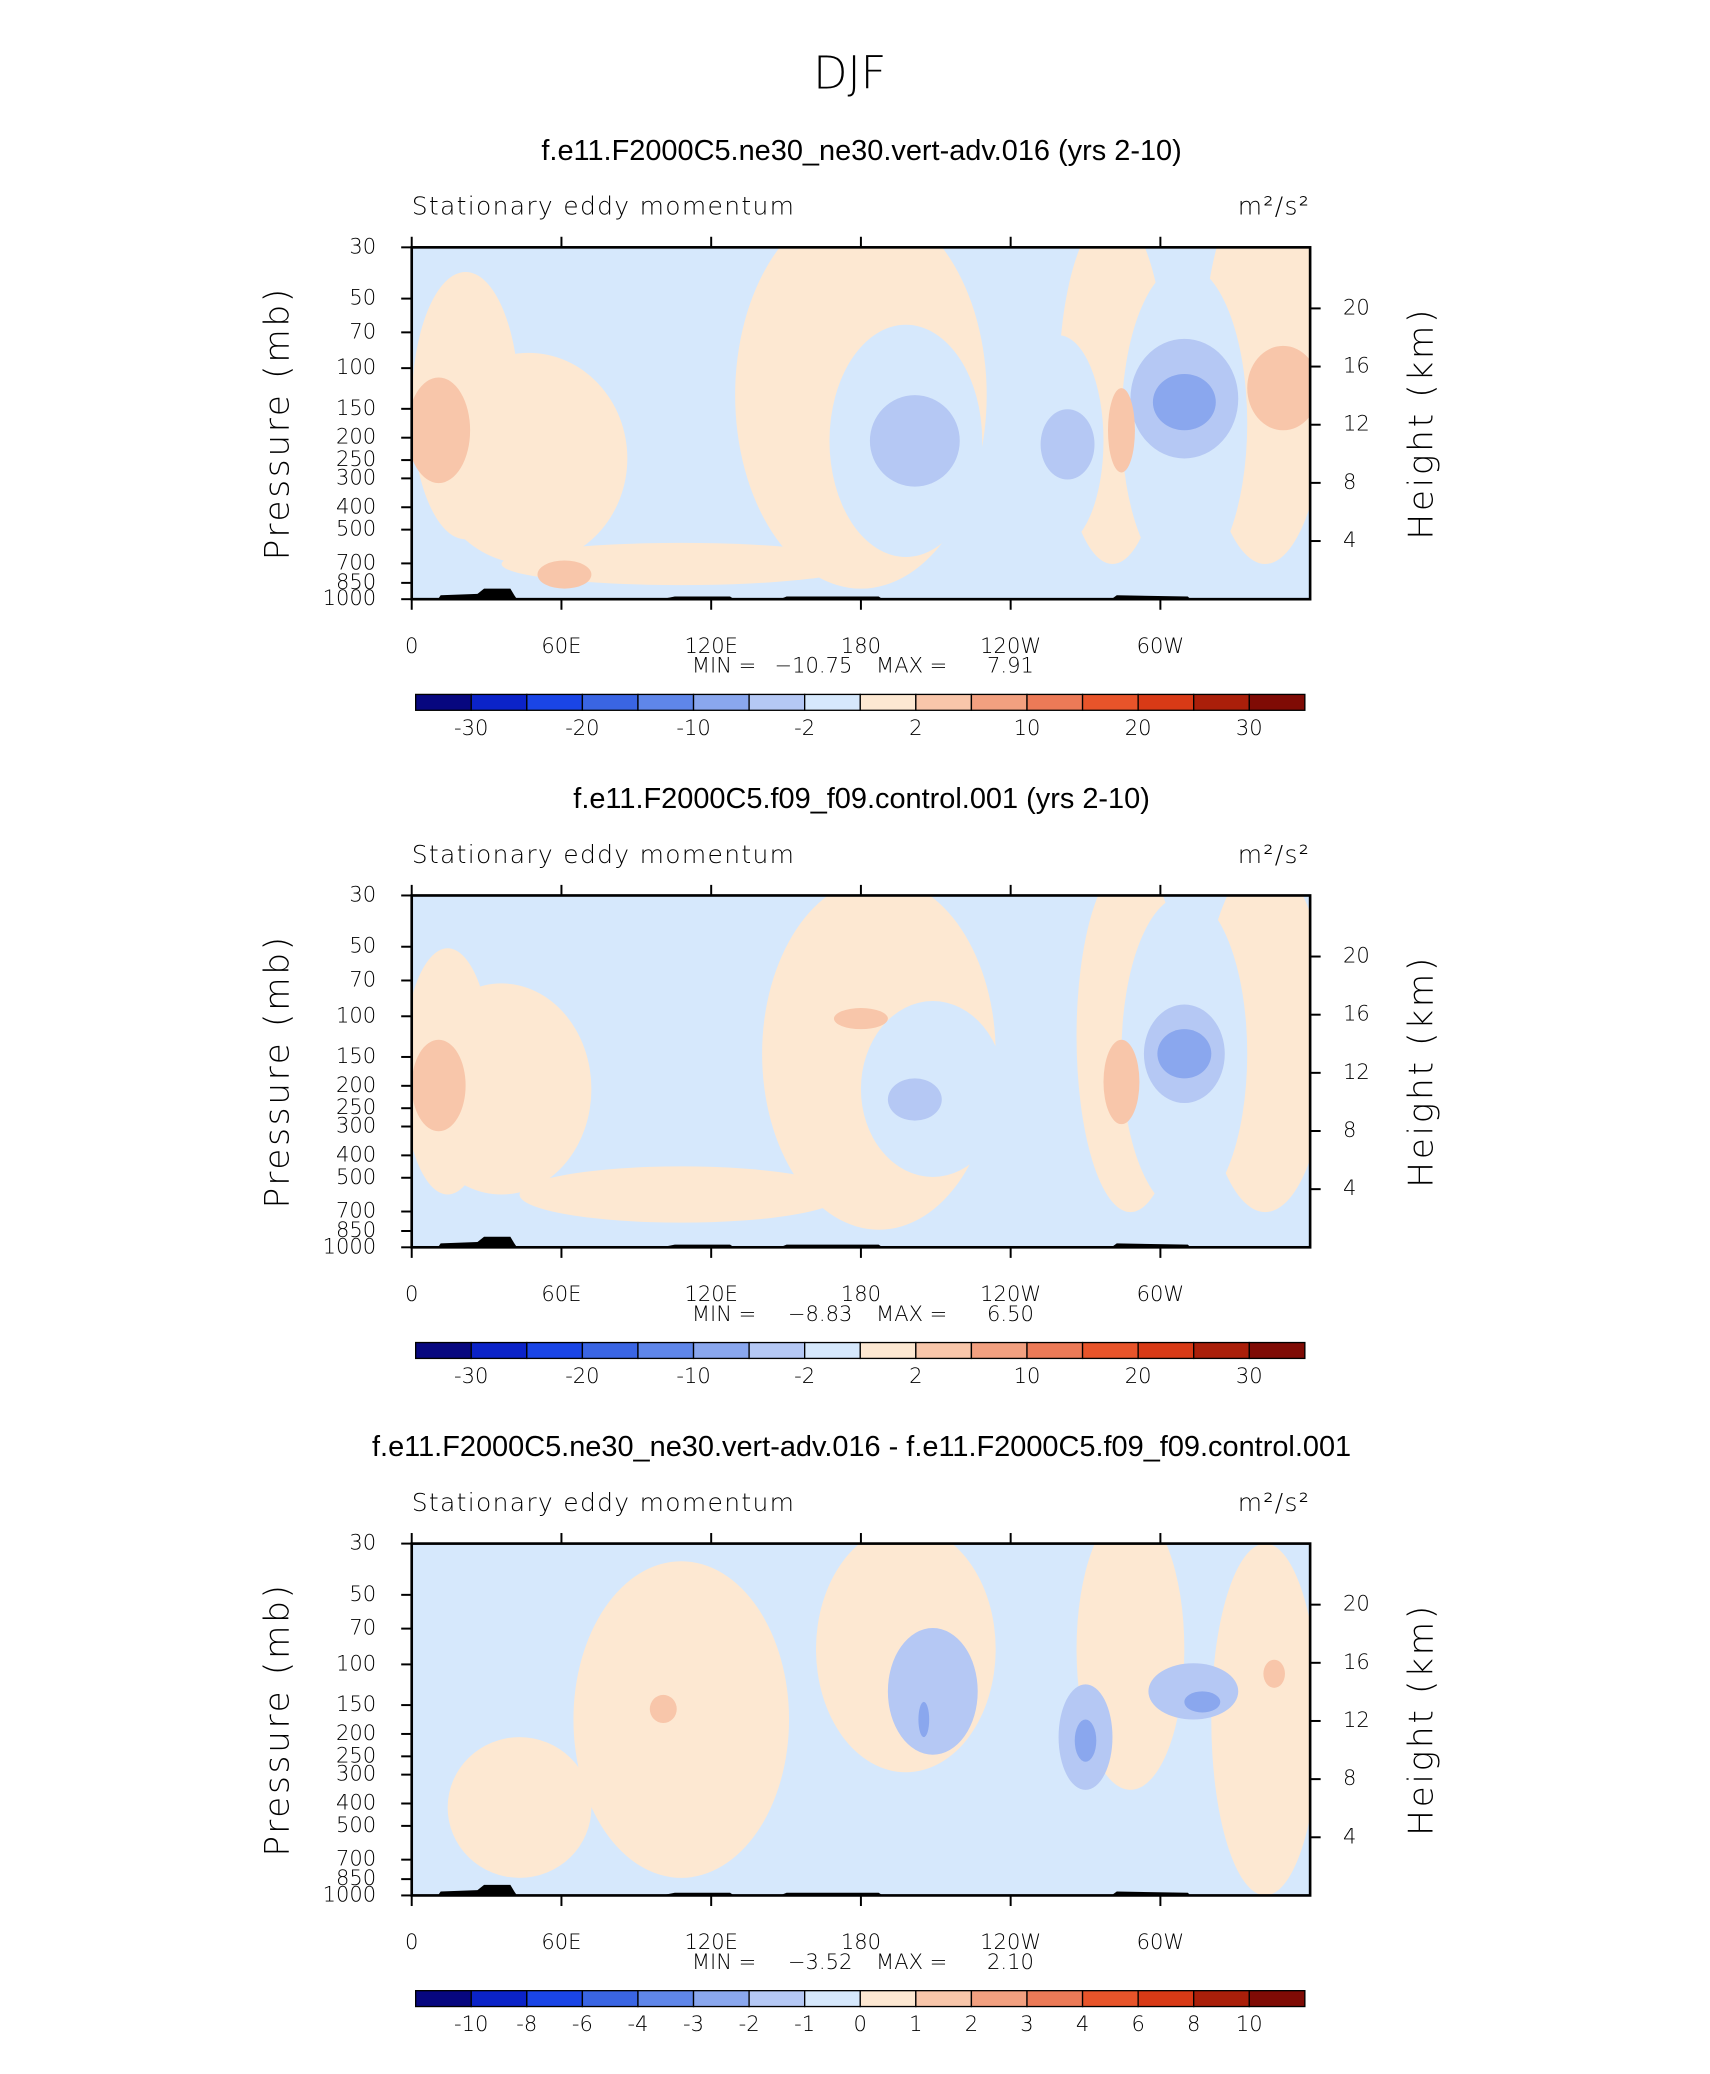 This screenshot has height=2074, width=1710. What do you see at coordinates (356, 1176) in the screenshot?
I see `y-tick-label: 500` at bounding box center [356, 1176].